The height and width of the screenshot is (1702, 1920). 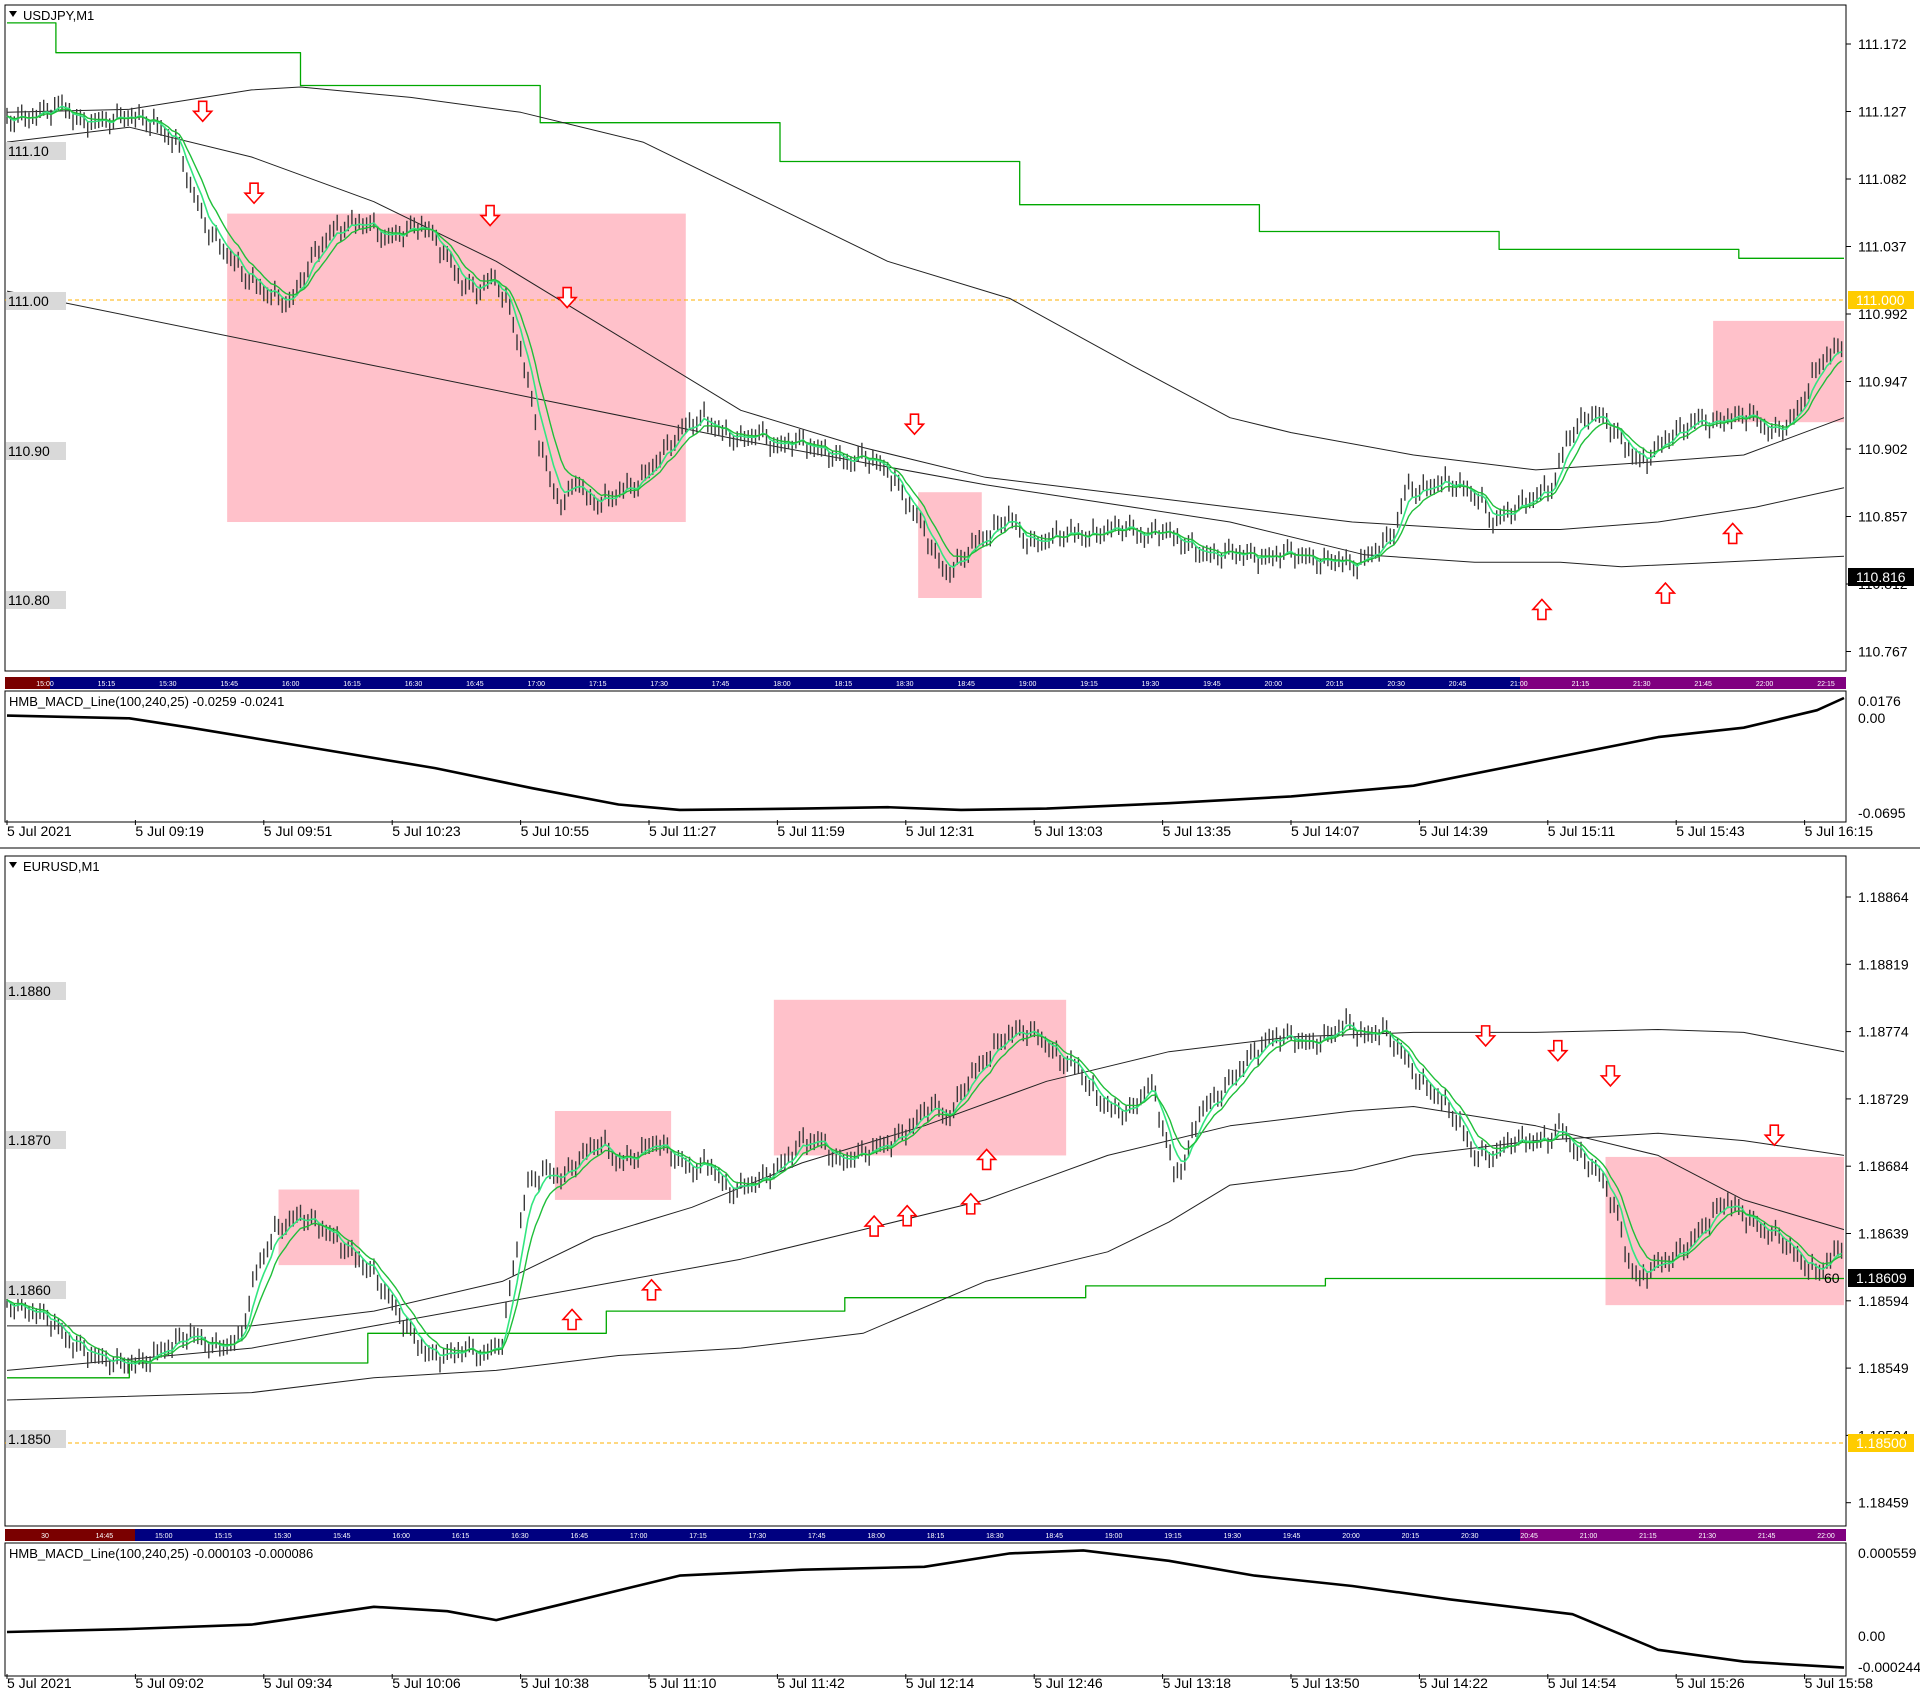 What do you see at coordinates (61, 866) in the screenshot?
I see `eurusd-symbol-label: EURUSD,M1` at bounding box center [61, 866].